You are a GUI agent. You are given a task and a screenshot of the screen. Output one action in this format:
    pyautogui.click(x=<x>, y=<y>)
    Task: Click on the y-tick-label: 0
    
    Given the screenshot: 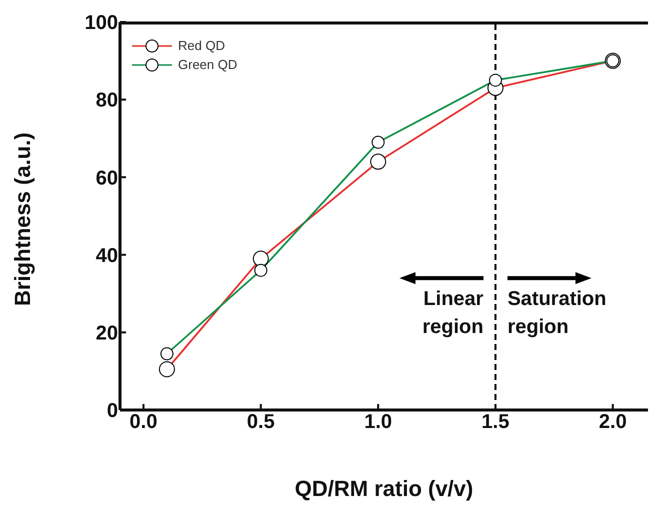 What is the action you would take?
    pyautogui.click(x=112, y=411)
    